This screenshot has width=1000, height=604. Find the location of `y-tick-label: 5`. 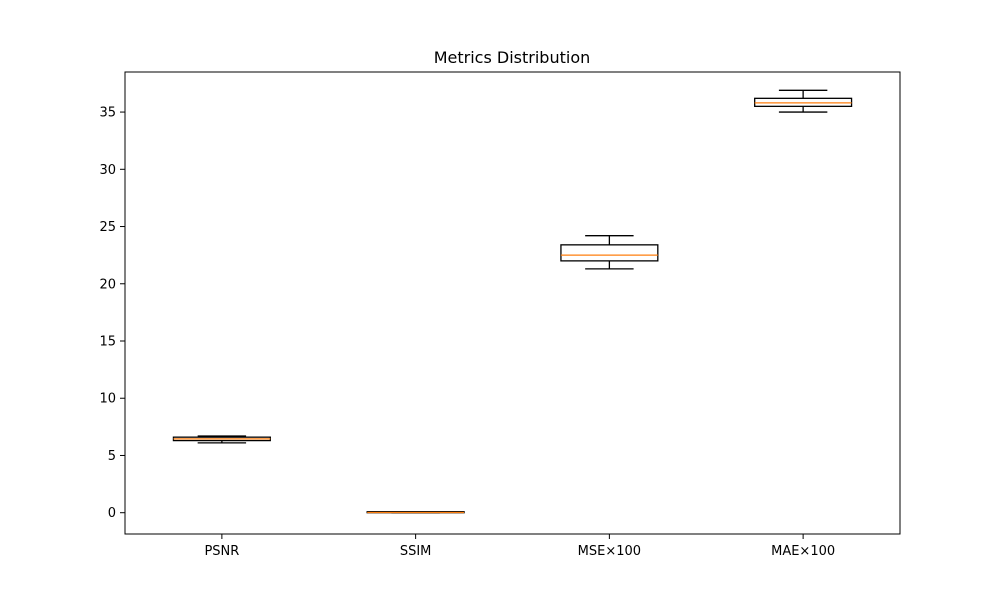

y-tick-label: 5 is located at coordinates (112, 456).